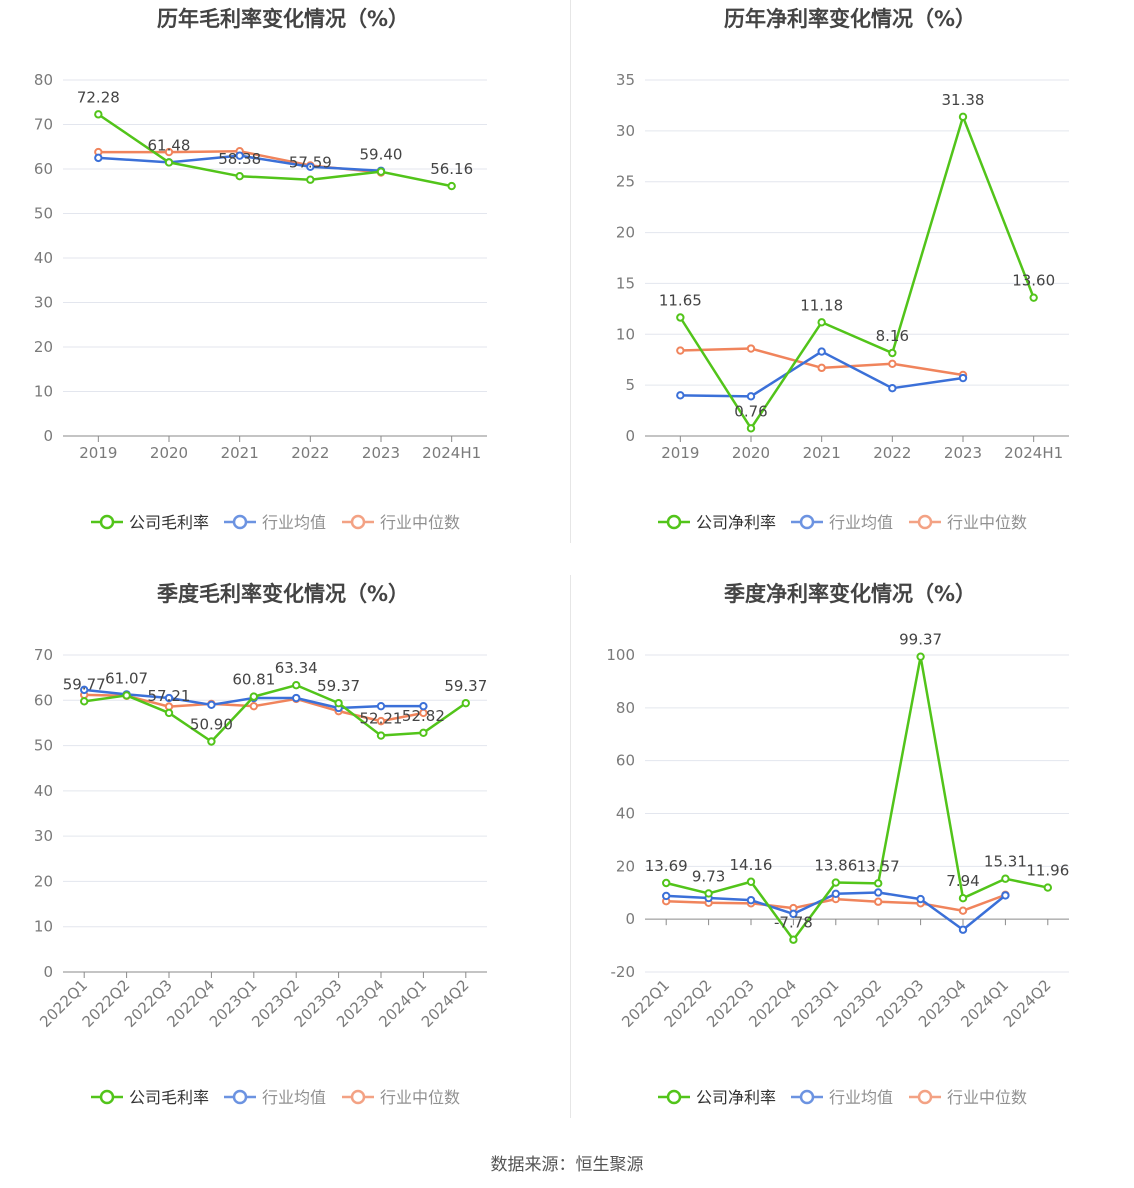  What do you see at coordinates (43, 746) in the screenshot?
I see `y-tick-label: 50` at bounding box center [43, 746].